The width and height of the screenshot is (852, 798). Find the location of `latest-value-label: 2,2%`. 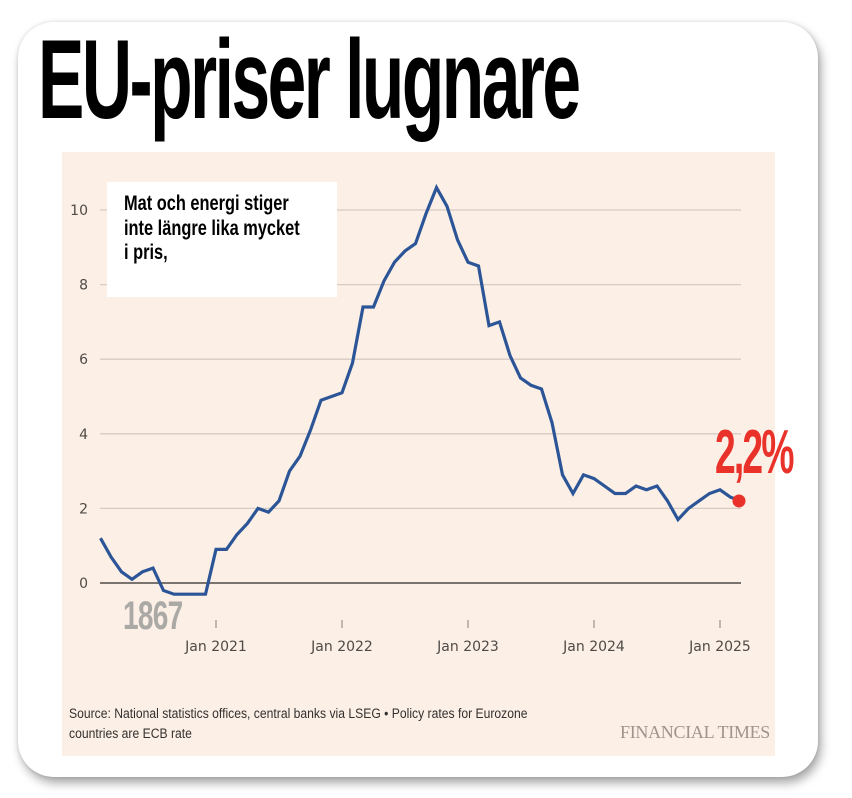

latest-value-label: 2,2% is located at coordinates (754, 452).